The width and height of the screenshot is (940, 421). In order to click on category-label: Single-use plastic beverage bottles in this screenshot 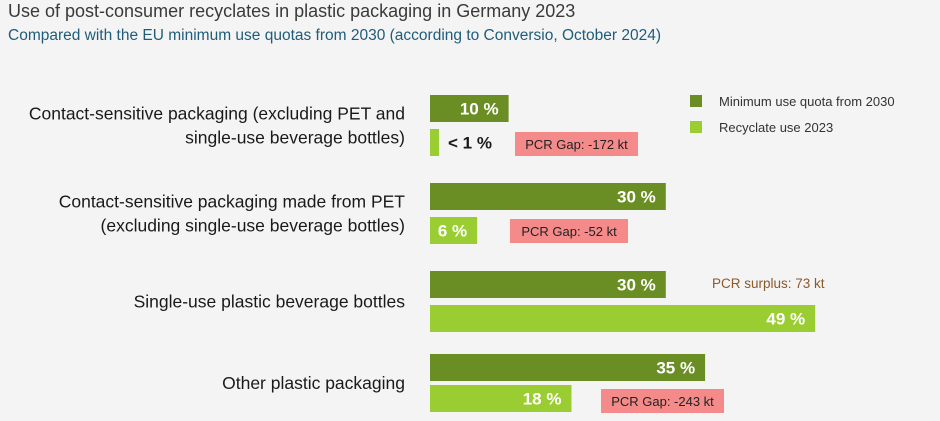, I will do `click(270, 302)`.